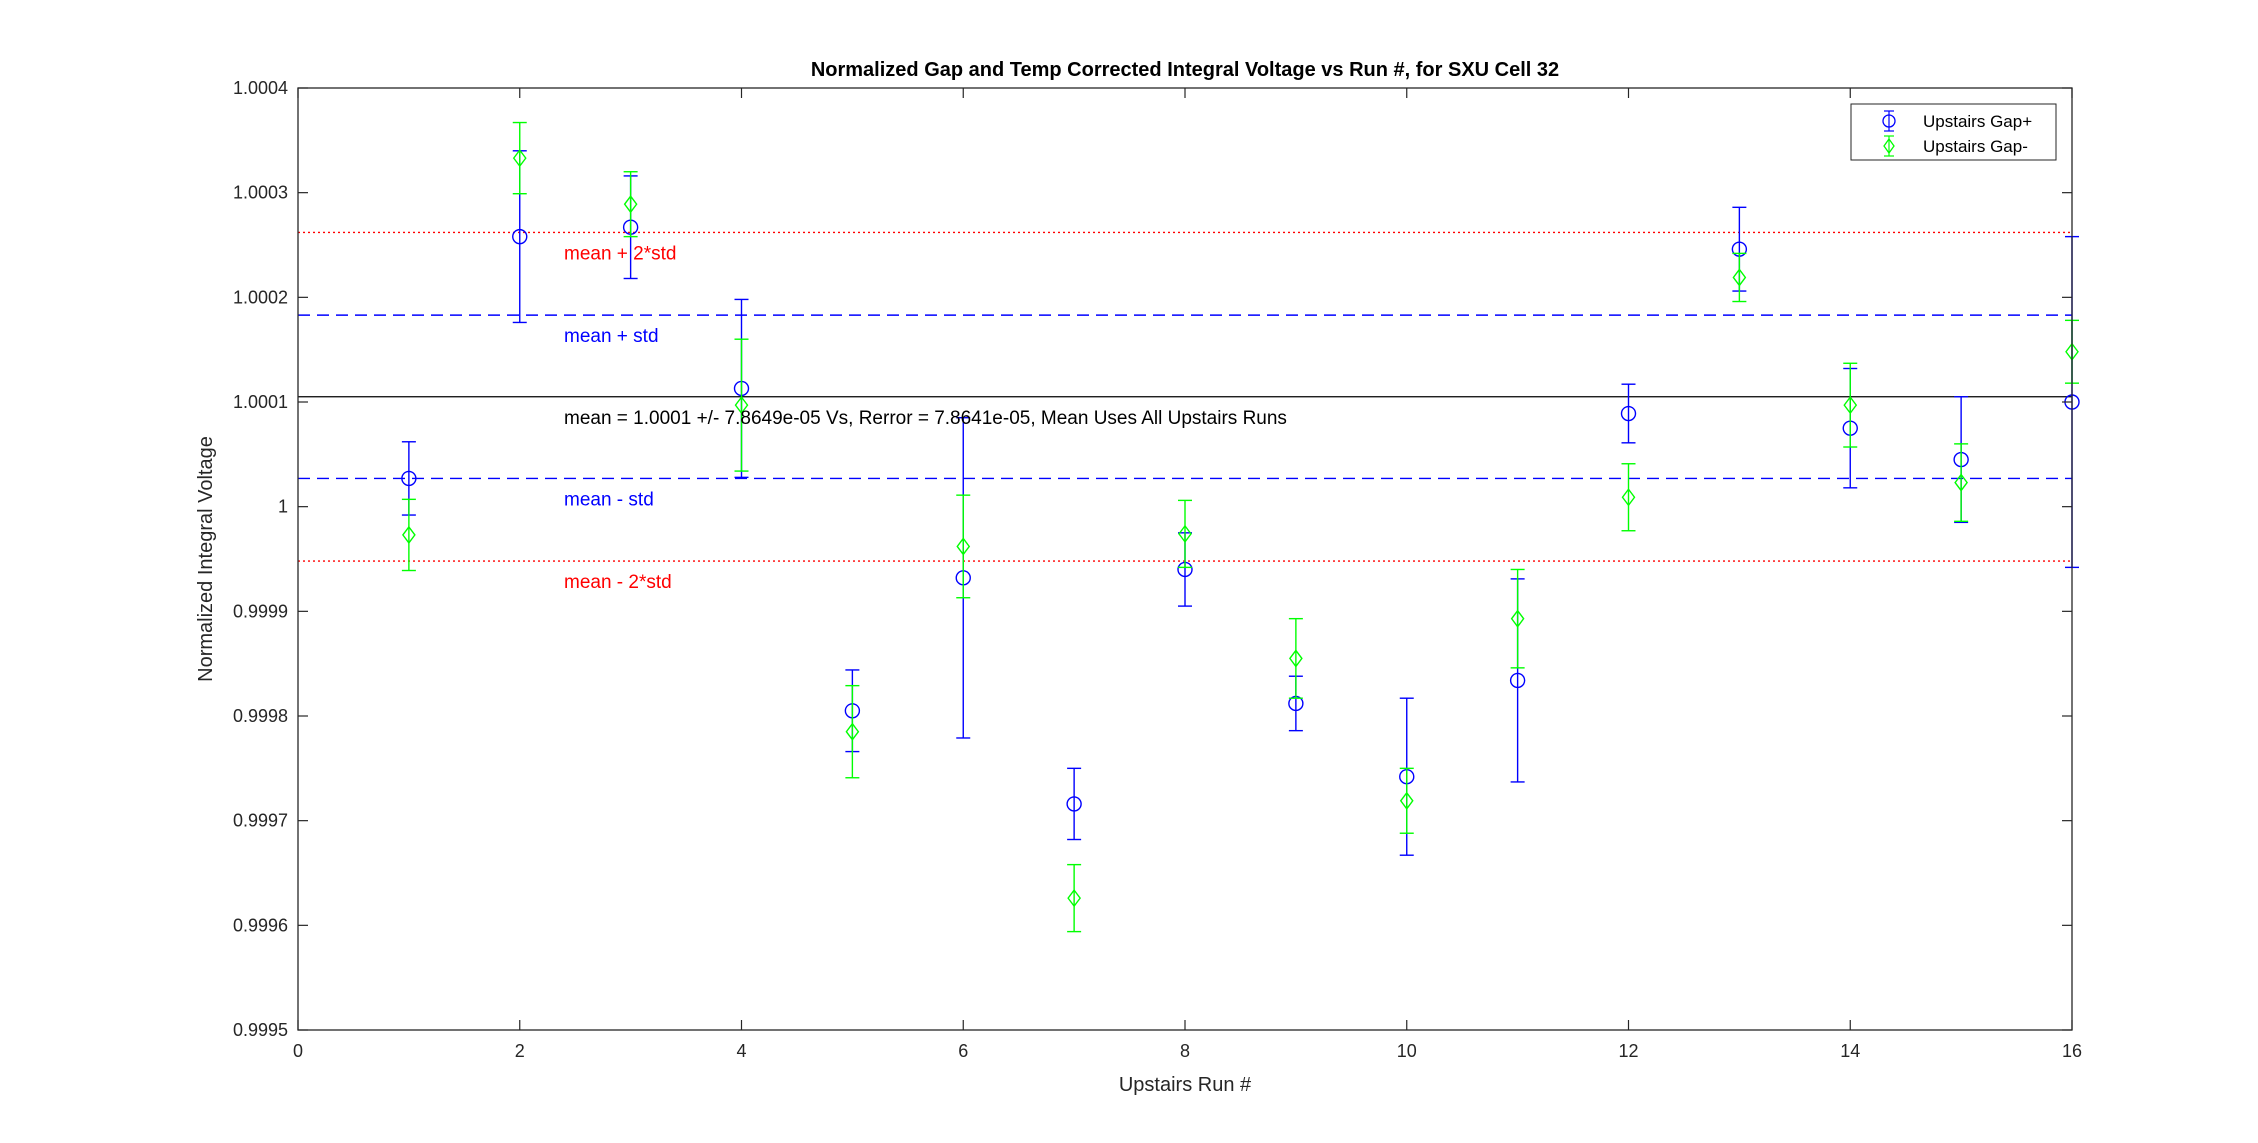 This screenshot has height=1143, width=2258. I want to click on y-tick-label: 1, so click(283, 507).